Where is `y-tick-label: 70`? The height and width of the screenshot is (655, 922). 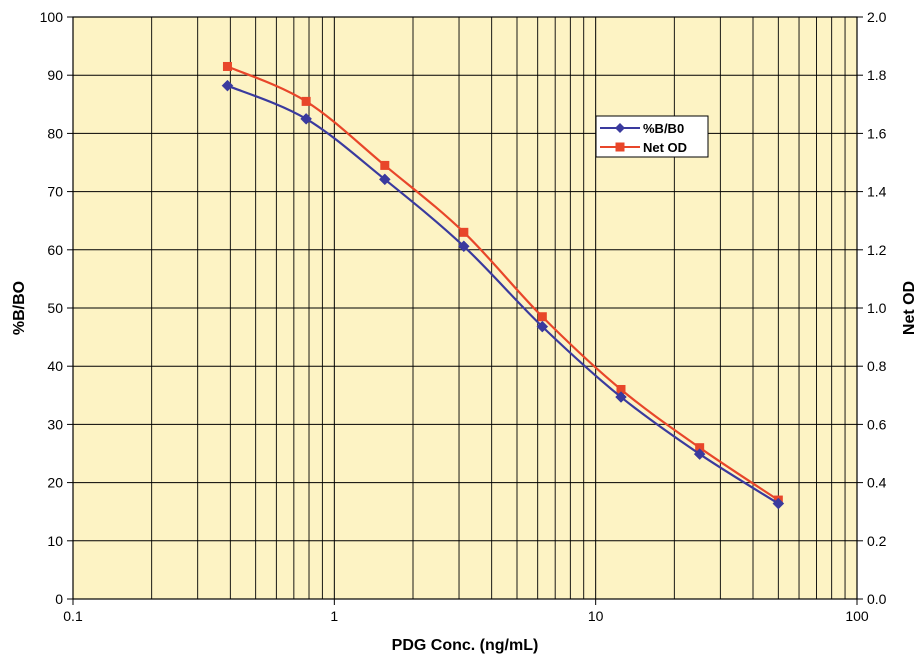 y-tick-label: 70 is located at coordinates (55, 192).